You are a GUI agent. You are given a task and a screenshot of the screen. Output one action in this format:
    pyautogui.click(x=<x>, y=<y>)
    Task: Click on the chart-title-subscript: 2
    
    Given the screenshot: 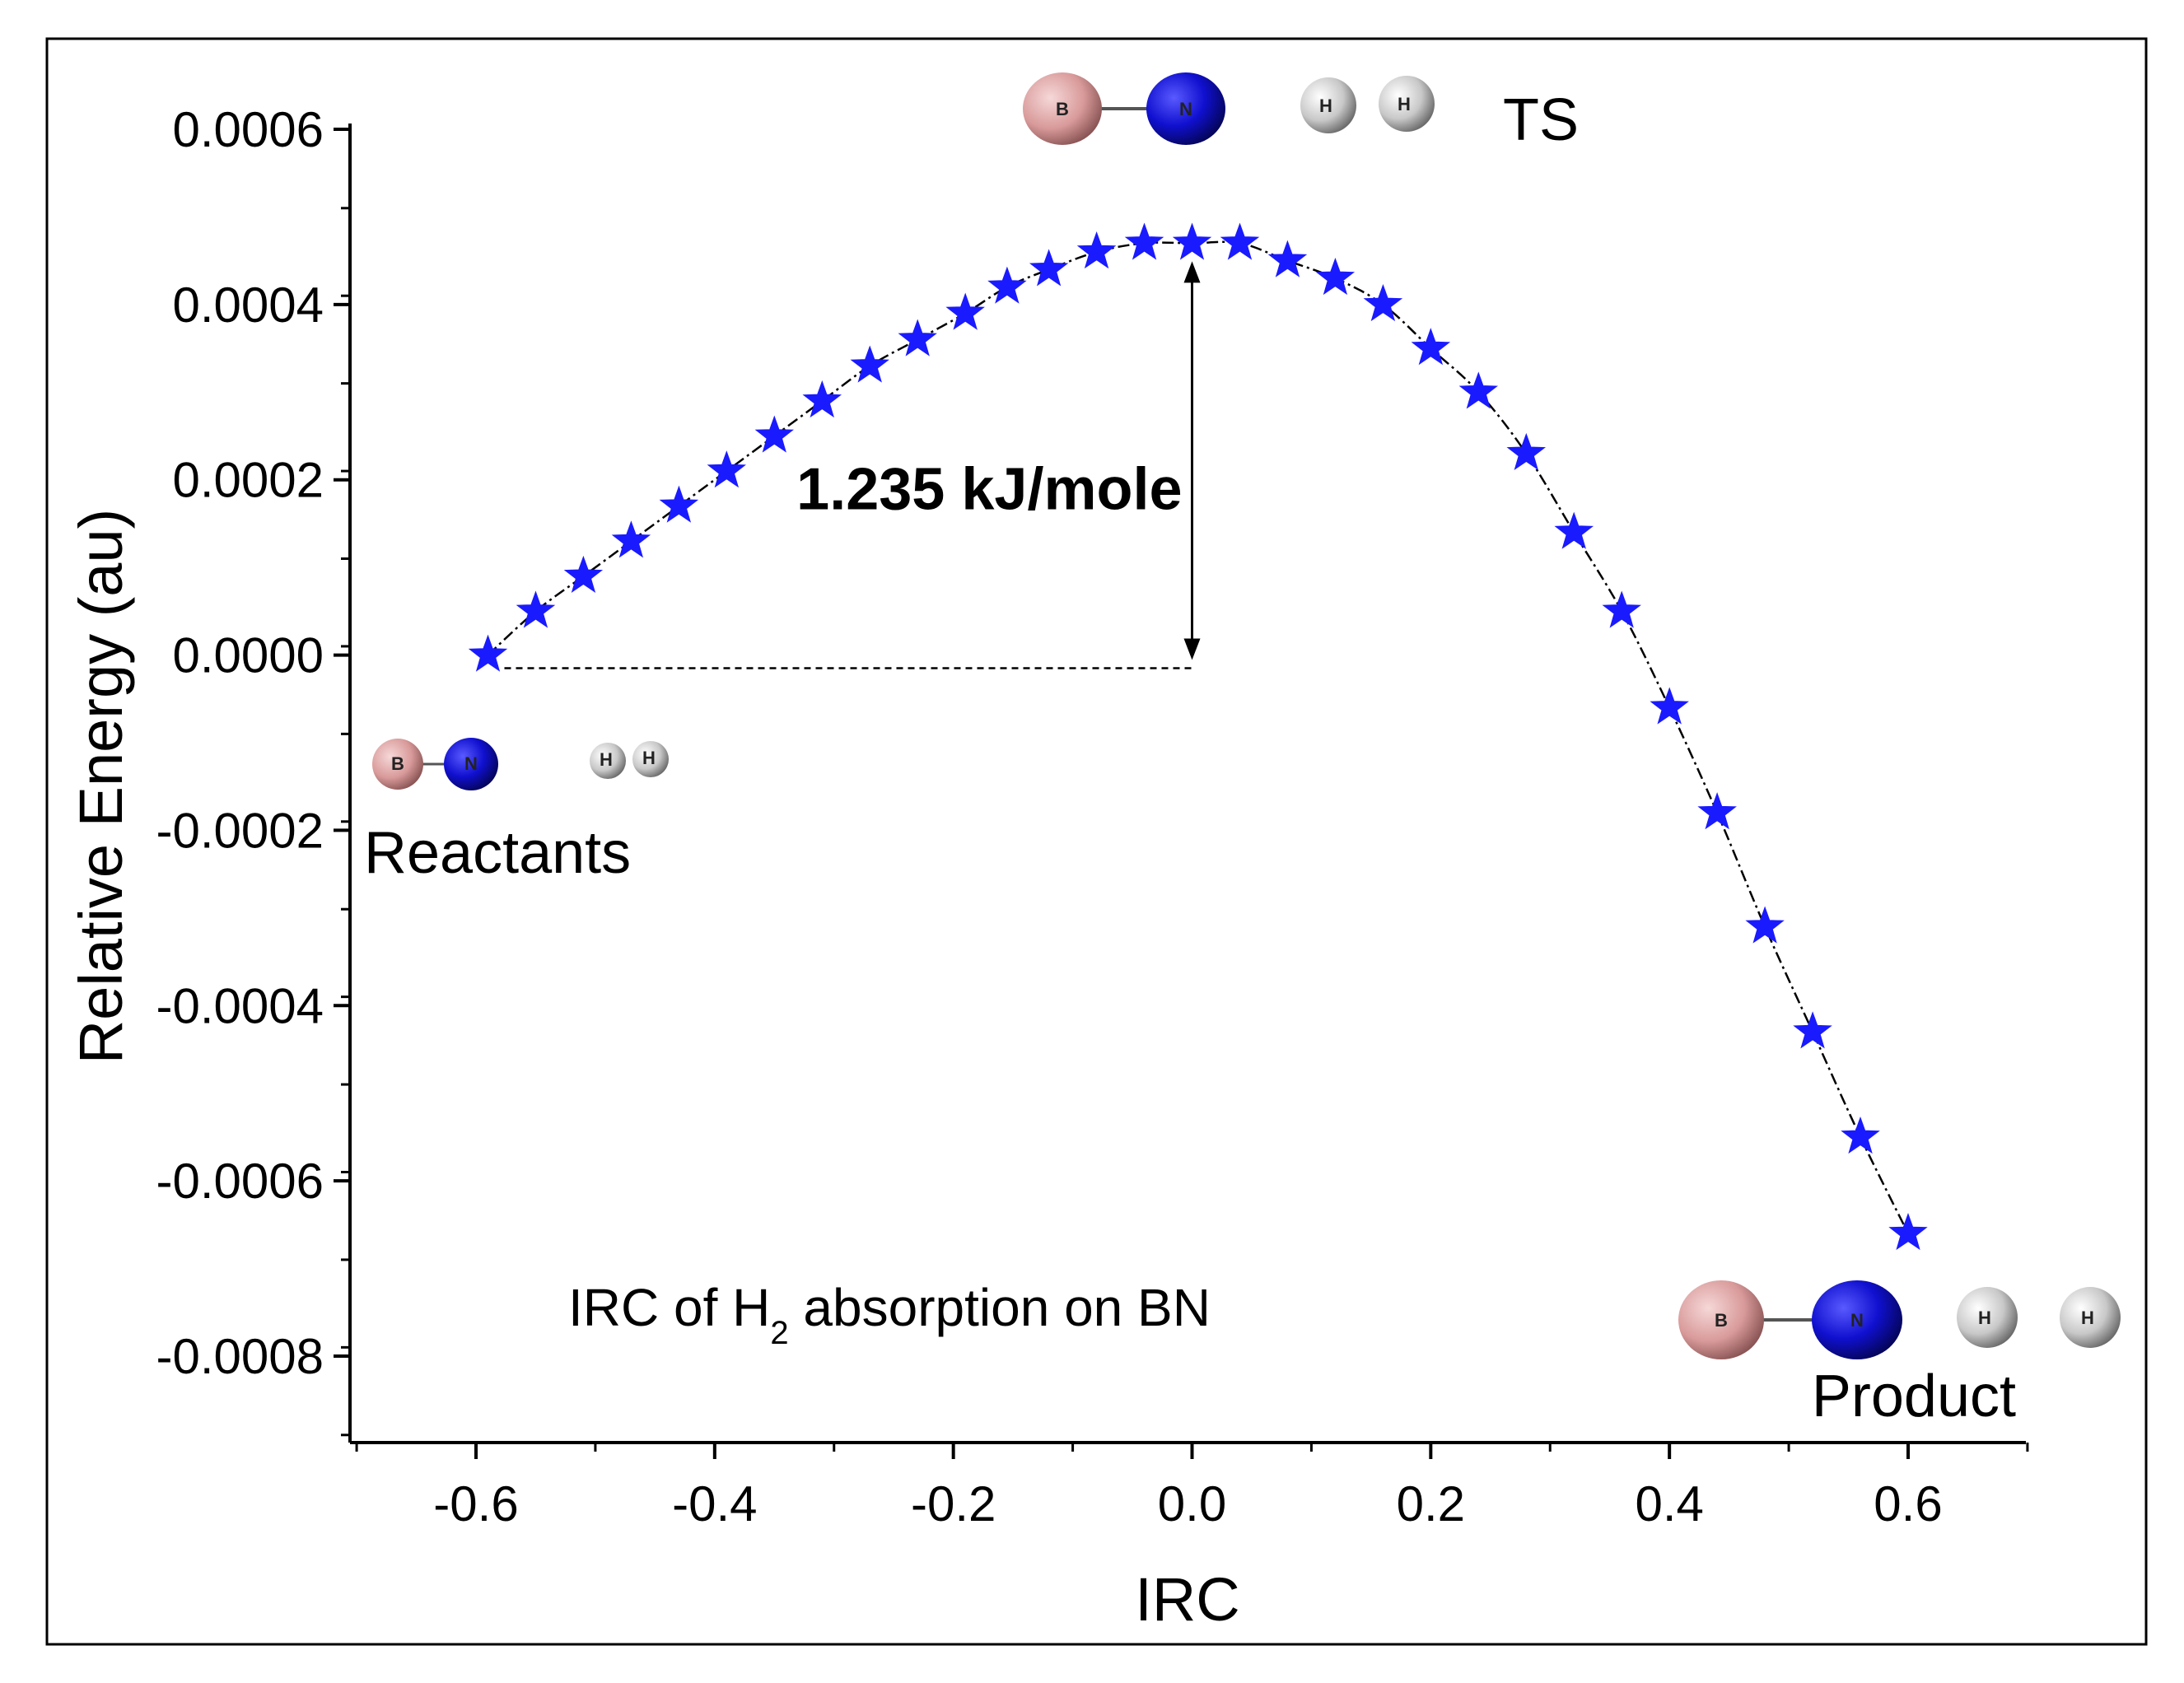 What is the action you would take?
    pyautogui.click(x=779, y=1333)
    